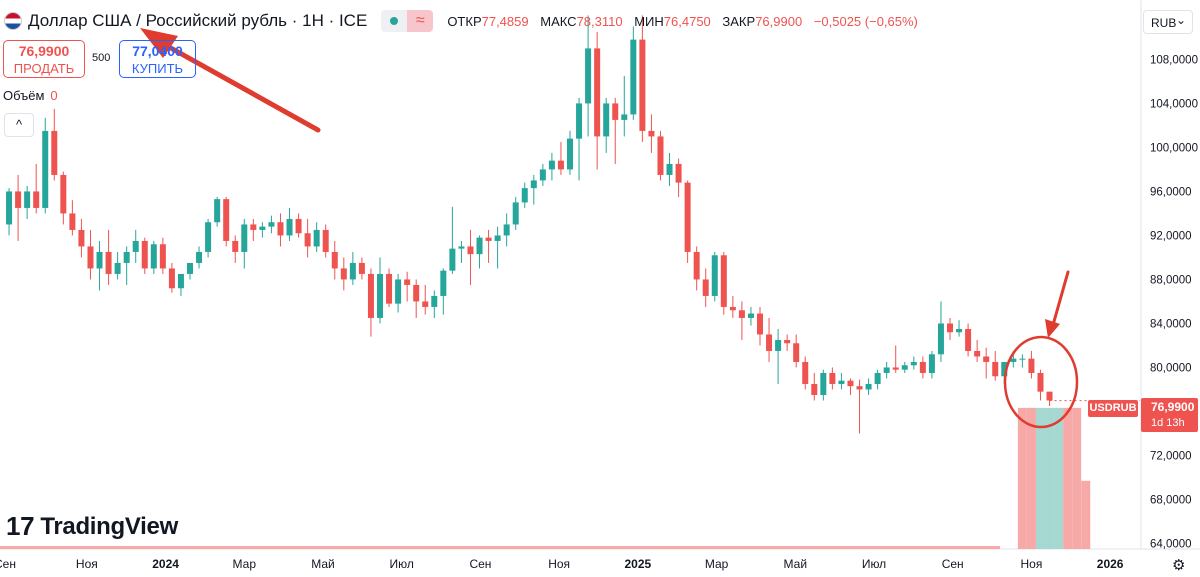 The height and width of the screenshot is (577, 1200). What do you see at coordinates (157, 51) in the screenshot?
I see `buy-price: 77,0400` at bounding box center [157, 51].